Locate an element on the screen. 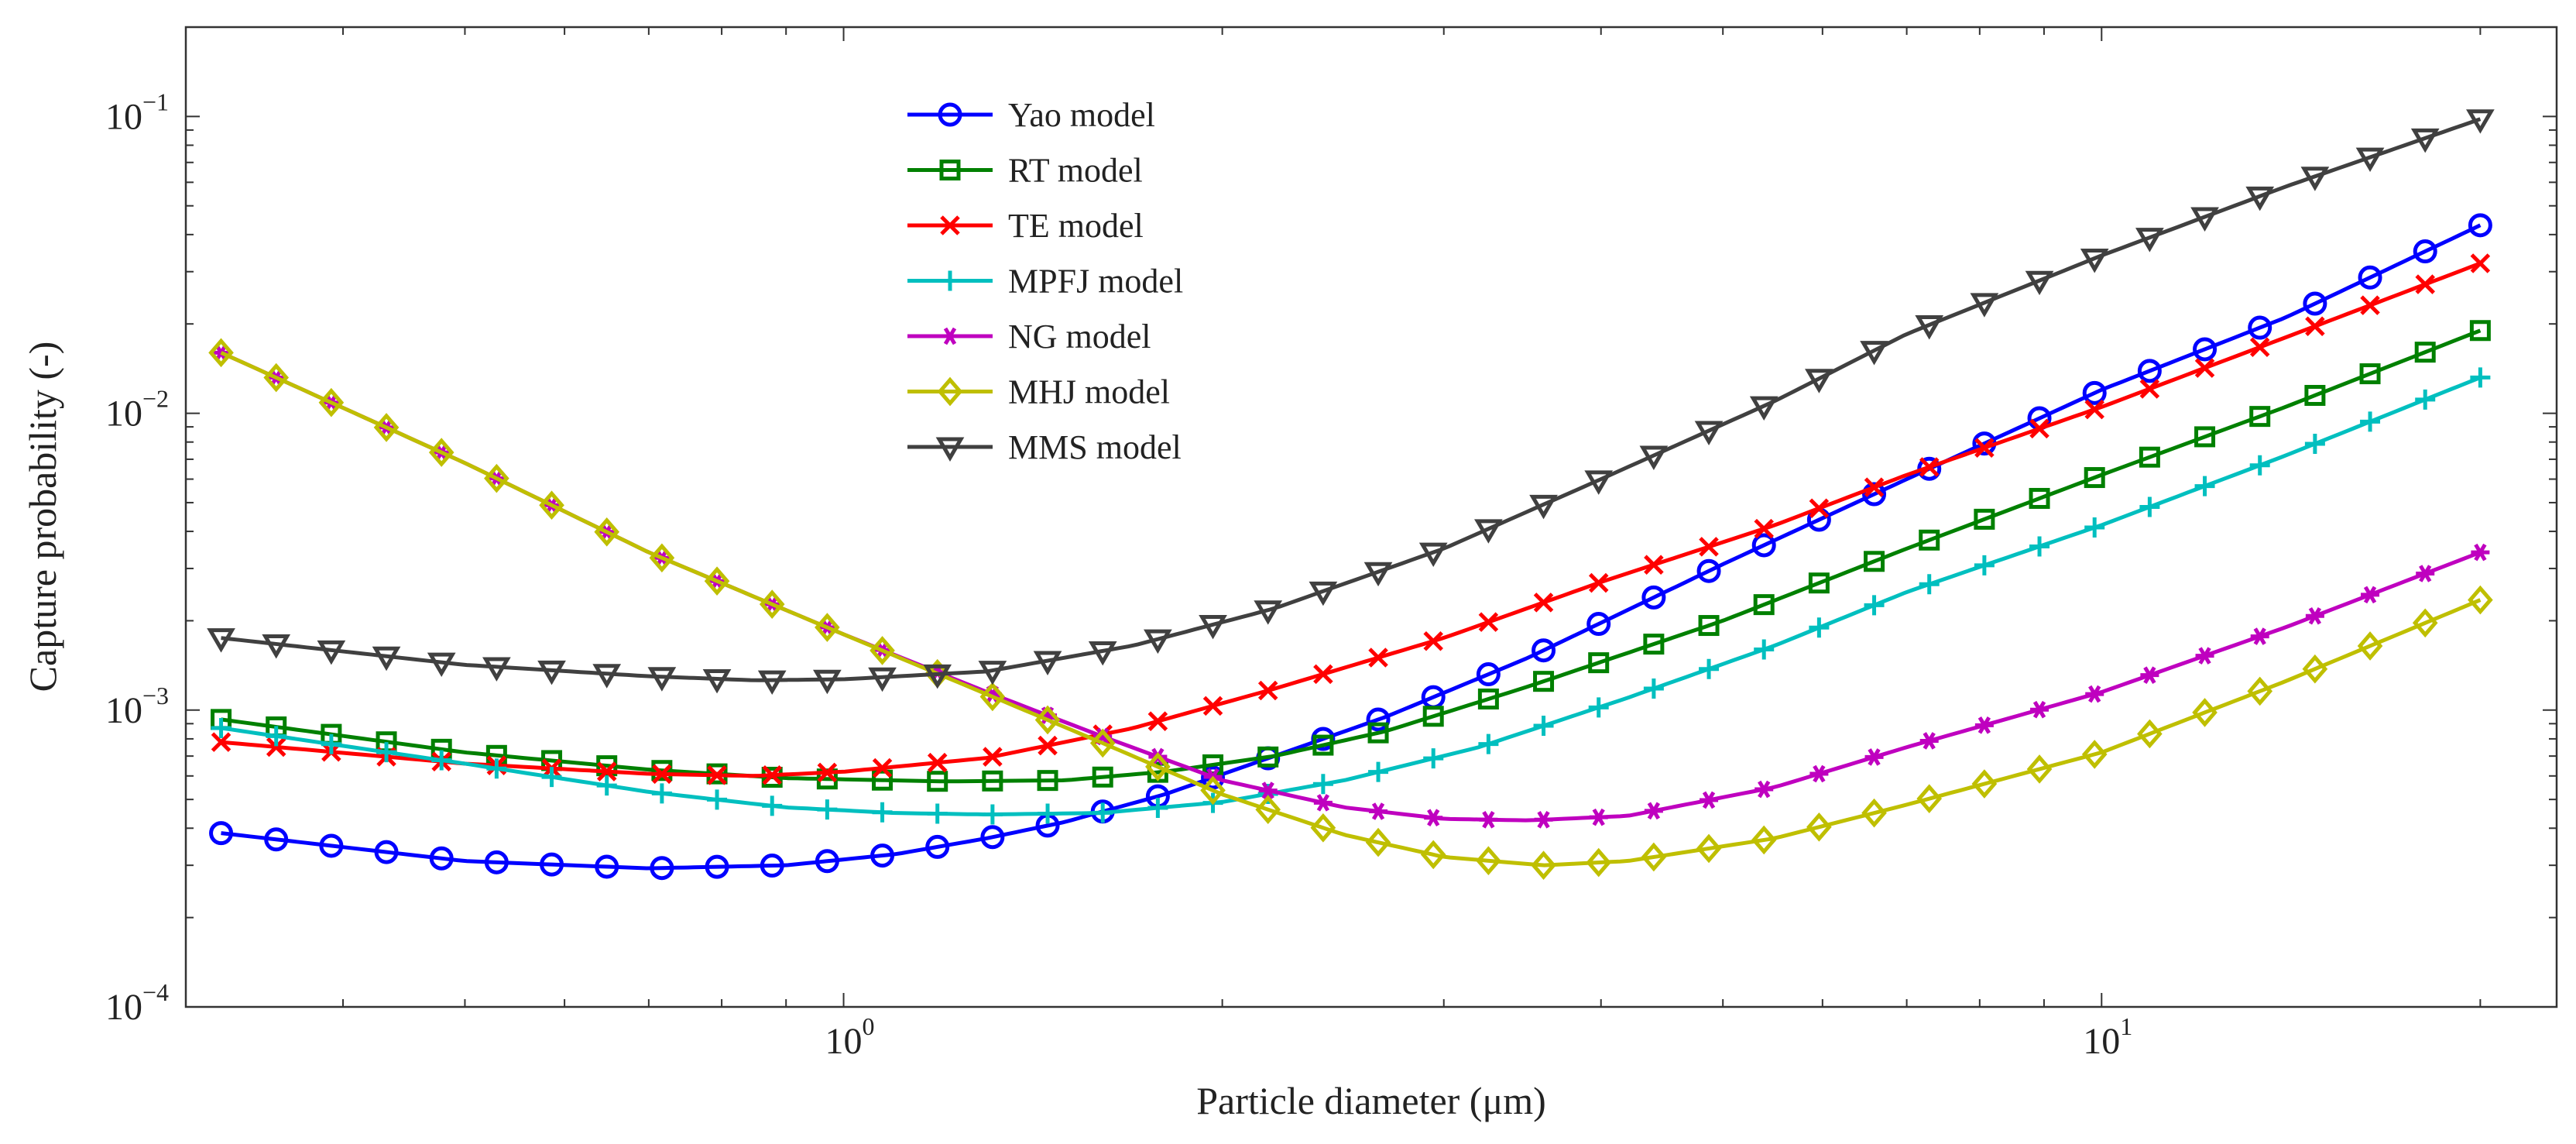  legend-label: Yao model is located at coordinates (1081, 115).